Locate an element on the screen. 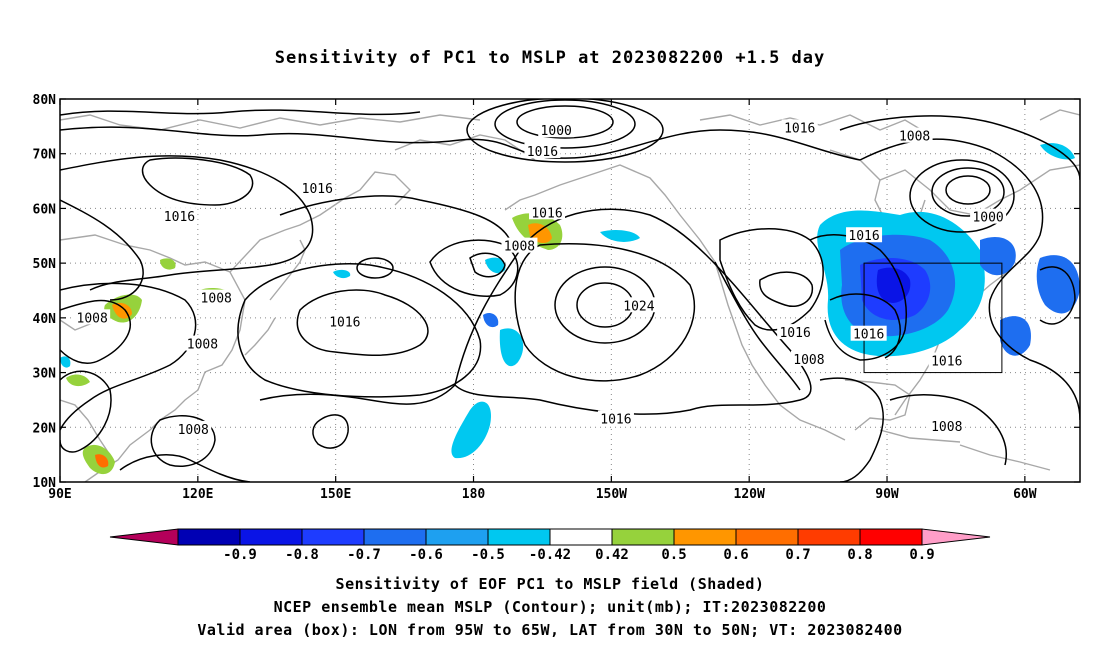 The width and height of the screenshot is (1100, 650). lon-tick-label: 60W is located at coordinates (1025, 494).